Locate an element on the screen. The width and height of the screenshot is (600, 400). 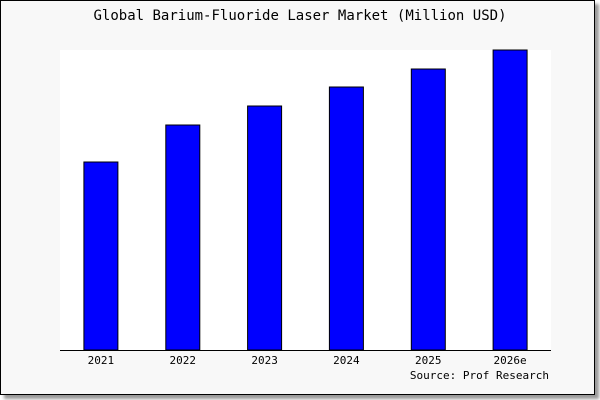
bar-2024 is located at coordinates (346, 218).